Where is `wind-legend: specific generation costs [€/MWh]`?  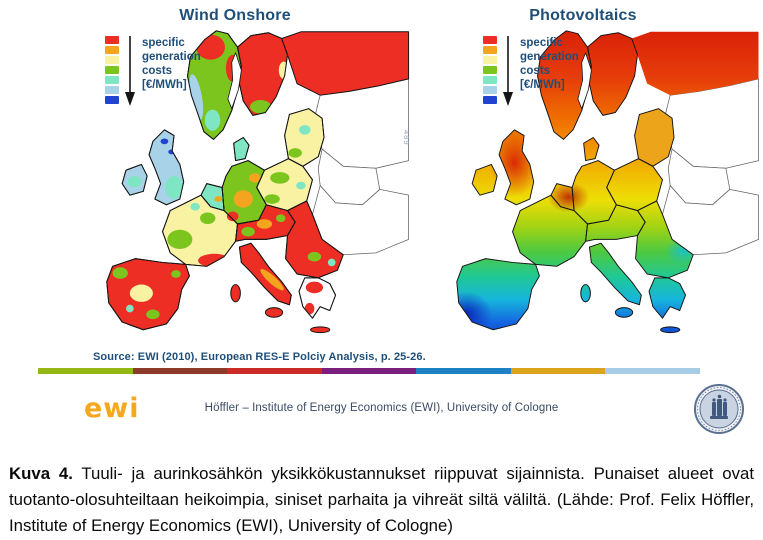
wind-legend: specific generation costs [€/MWh] is located at coordinates (153, 71).